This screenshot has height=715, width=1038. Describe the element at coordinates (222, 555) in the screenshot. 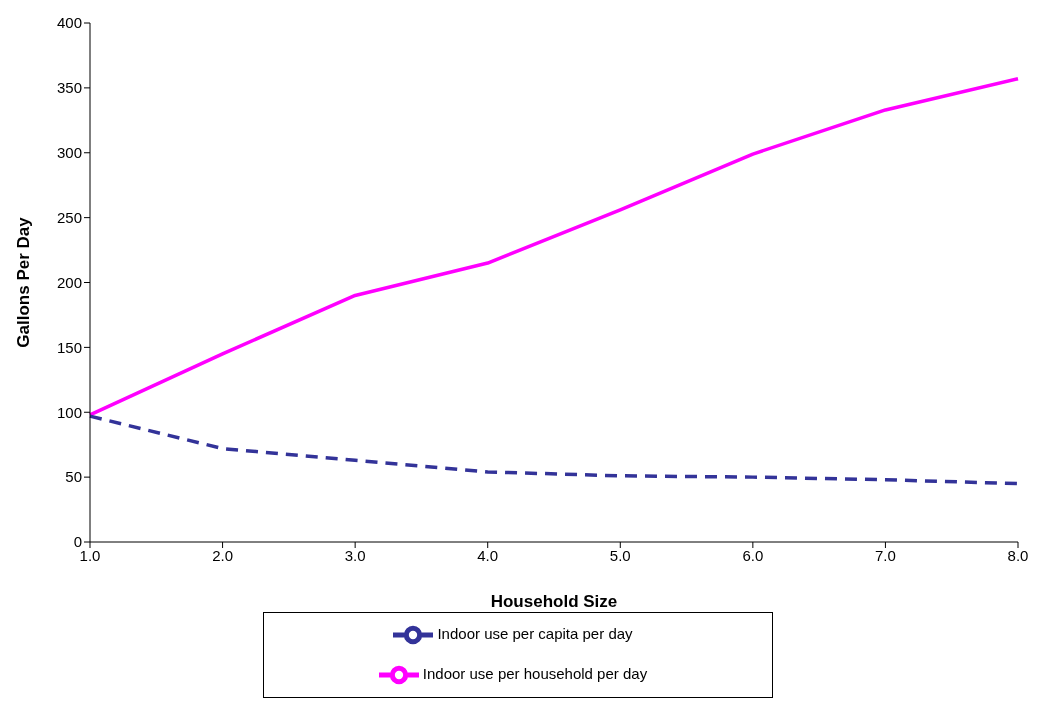

I see `x-tick-label: 2.0` at that location.